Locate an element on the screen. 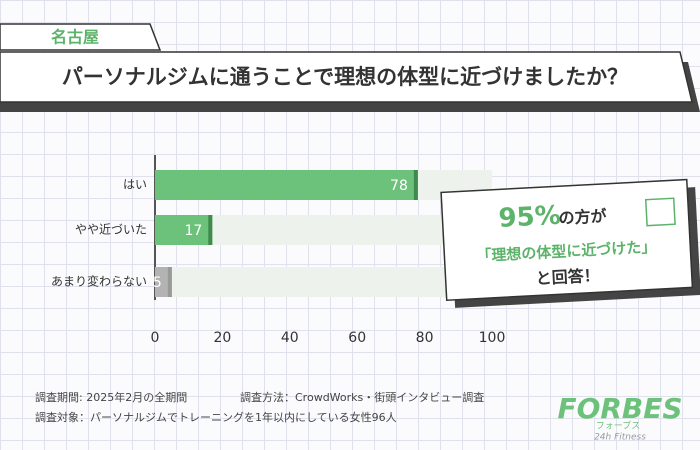  callout-text: と回答！ is located at coordinates (567, 277).